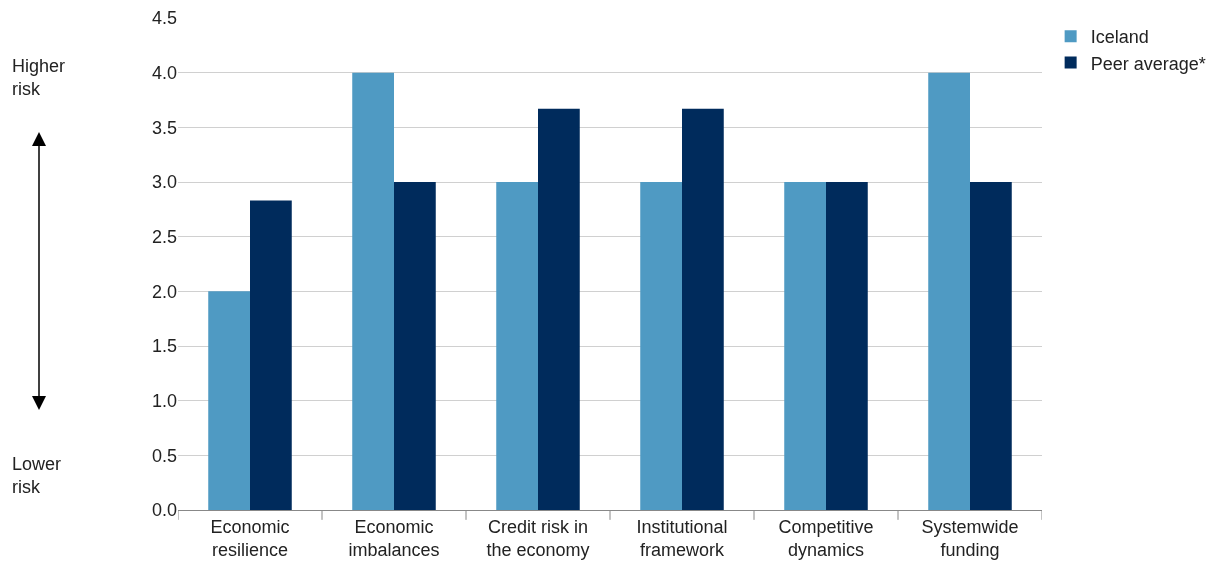  Describe the element at coordinates (682, 538) in the screenshot. I see `x-tick-label: Institutional framework` at that location.